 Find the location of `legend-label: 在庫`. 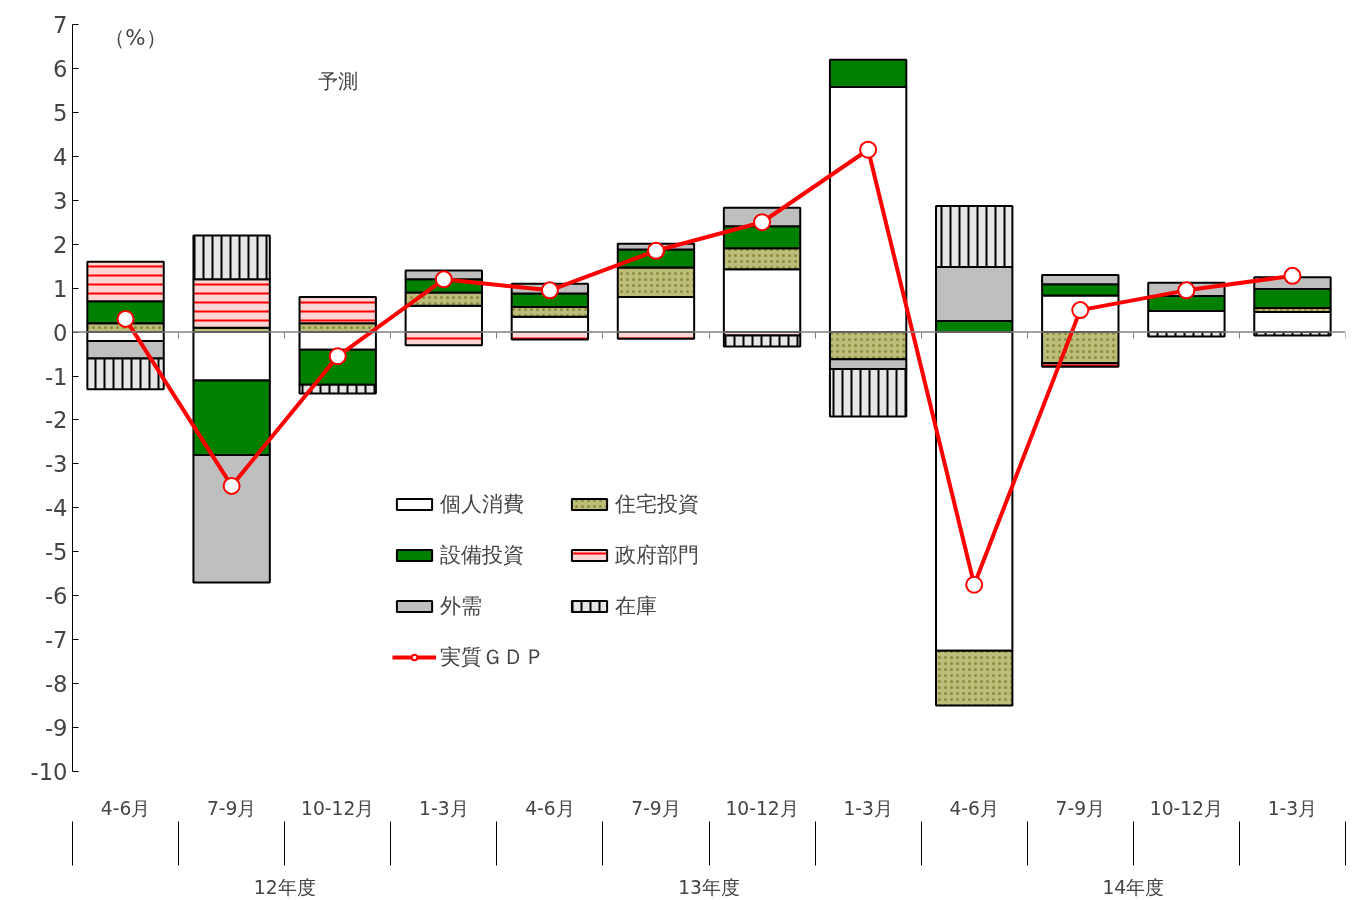

legend-label: 在庫 is located at coordinates (636, 606).